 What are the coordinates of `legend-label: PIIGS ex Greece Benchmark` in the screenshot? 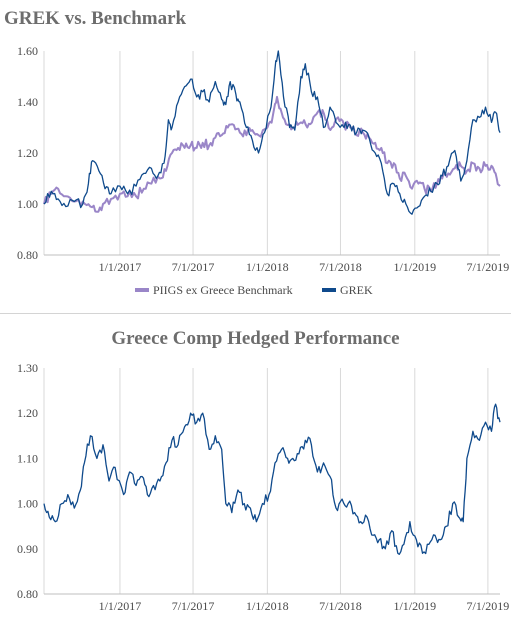 It's located at (223, 290).